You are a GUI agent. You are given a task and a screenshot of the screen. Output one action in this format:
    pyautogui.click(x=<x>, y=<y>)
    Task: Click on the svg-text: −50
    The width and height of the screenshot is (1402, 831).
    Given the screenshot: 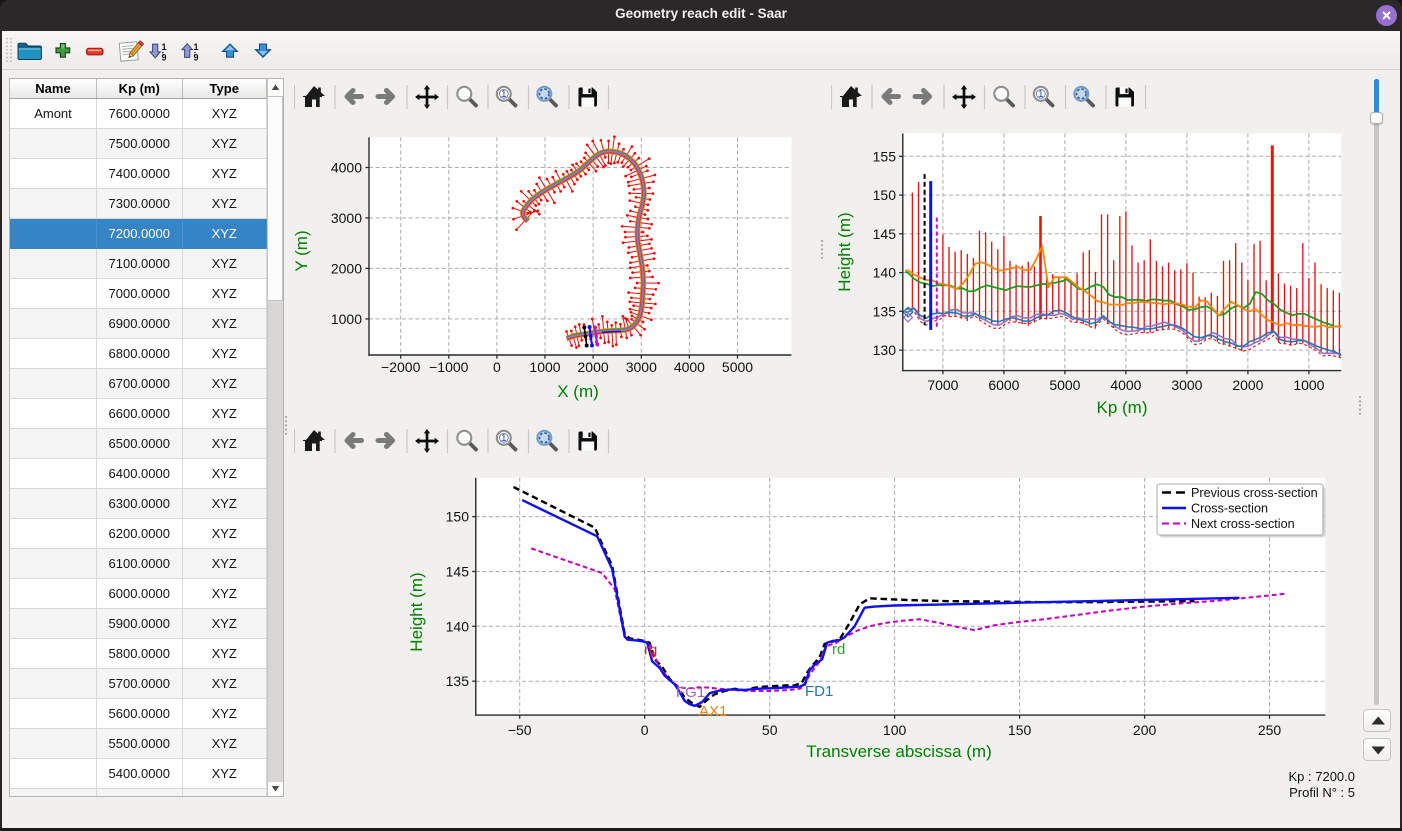 What is the action you would take?
    pyautogui.click(x=520, y=730)
    